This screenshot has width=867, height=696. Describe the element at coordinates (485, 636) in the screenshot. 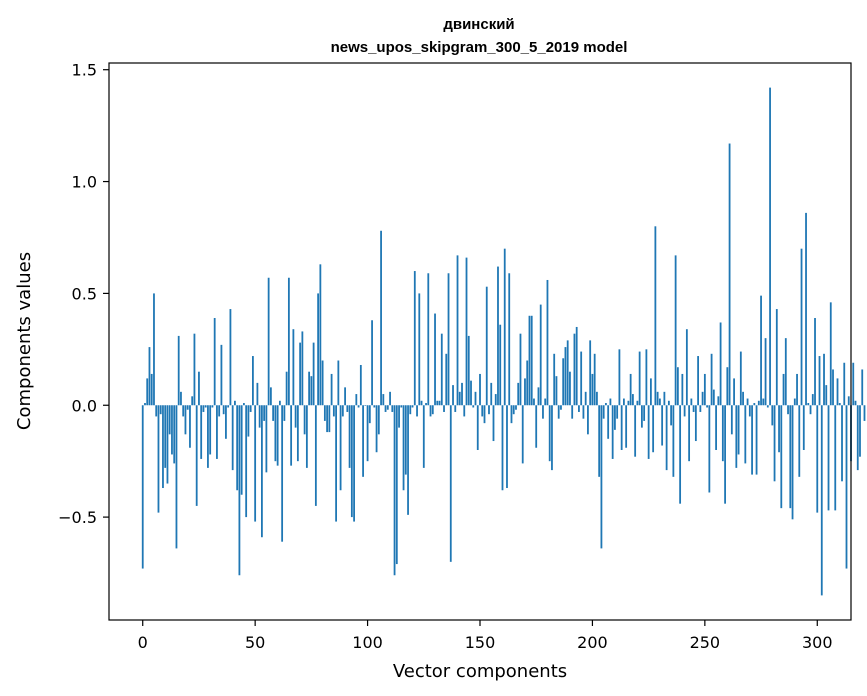

I see `x-axis-ticks: 0 50 100 150 200 250 300` at that location.